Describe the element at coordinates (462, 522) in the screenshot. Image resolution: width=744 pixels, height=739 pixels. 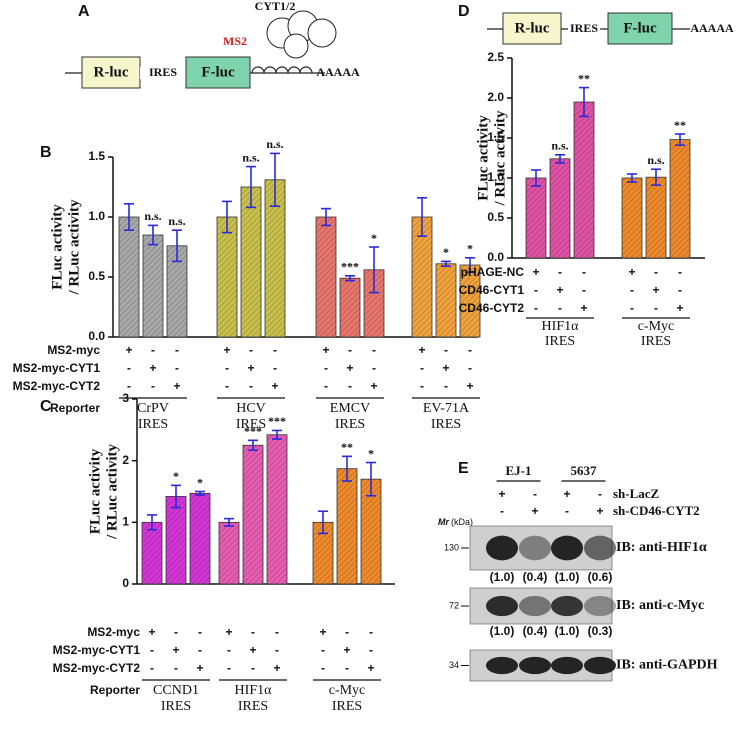
I see `mr-unit: (kDa)` at that location.